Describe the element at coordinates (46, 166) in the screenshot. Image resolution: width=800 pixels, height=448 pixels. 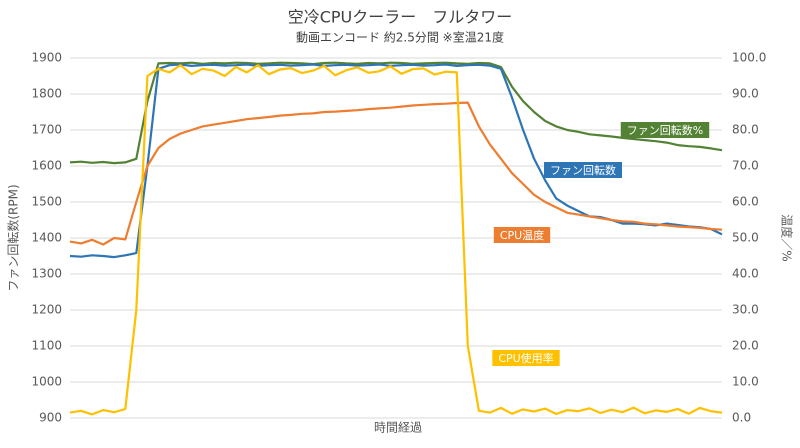
I see `y-tick-label: 1600` at that location.